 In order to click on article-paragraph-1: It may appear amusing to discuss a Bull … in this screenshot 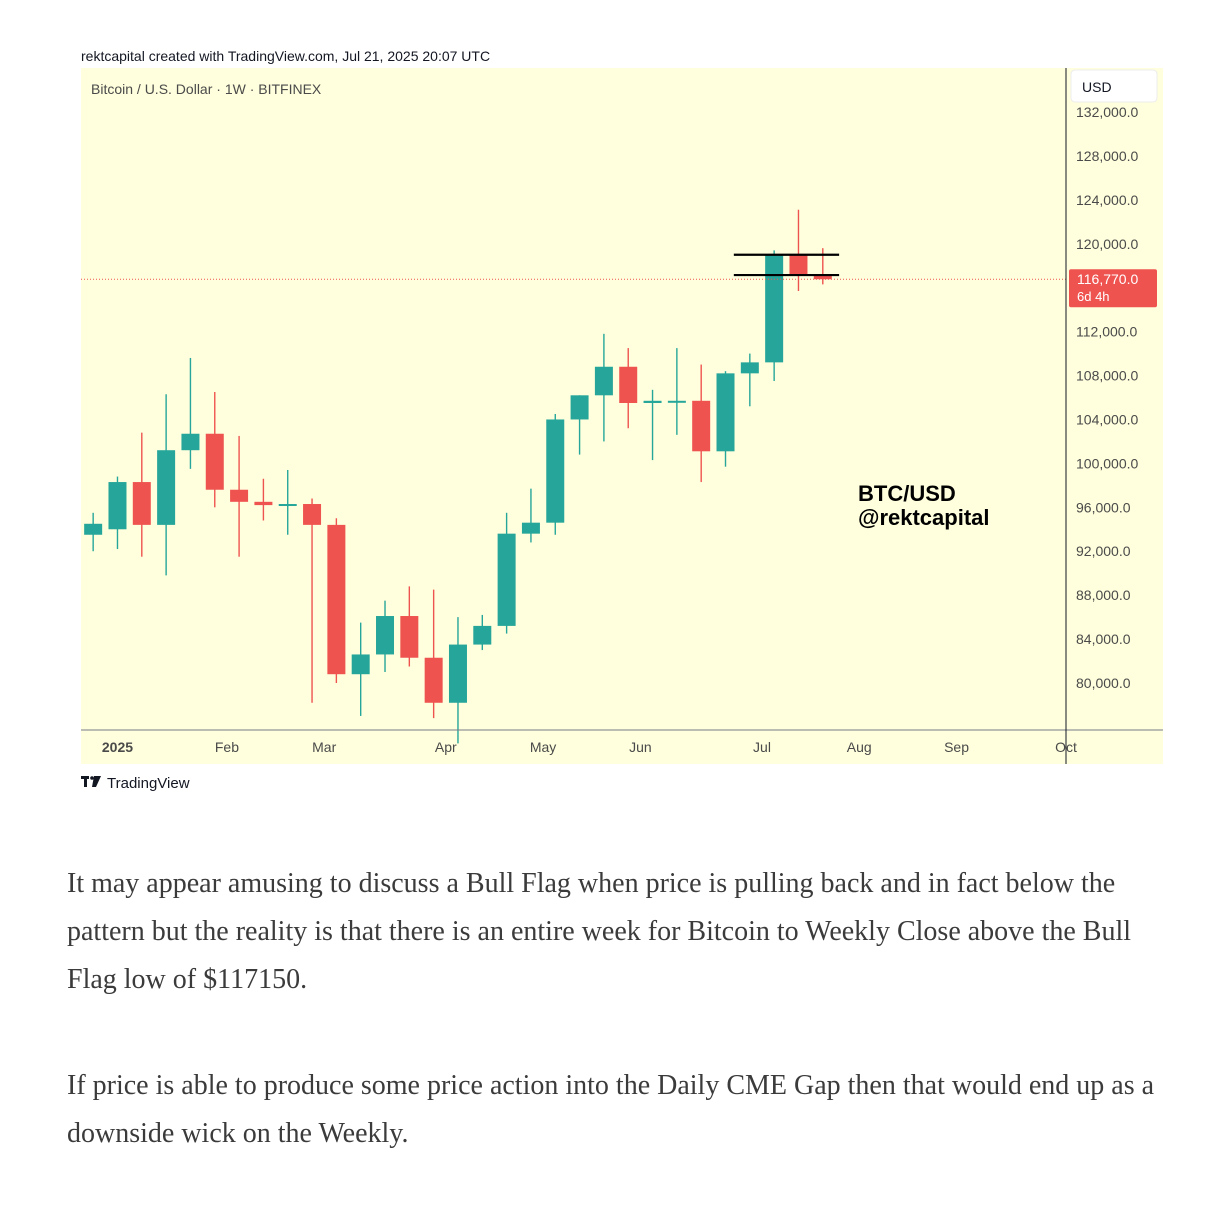, I will do `click(599, 931)`.